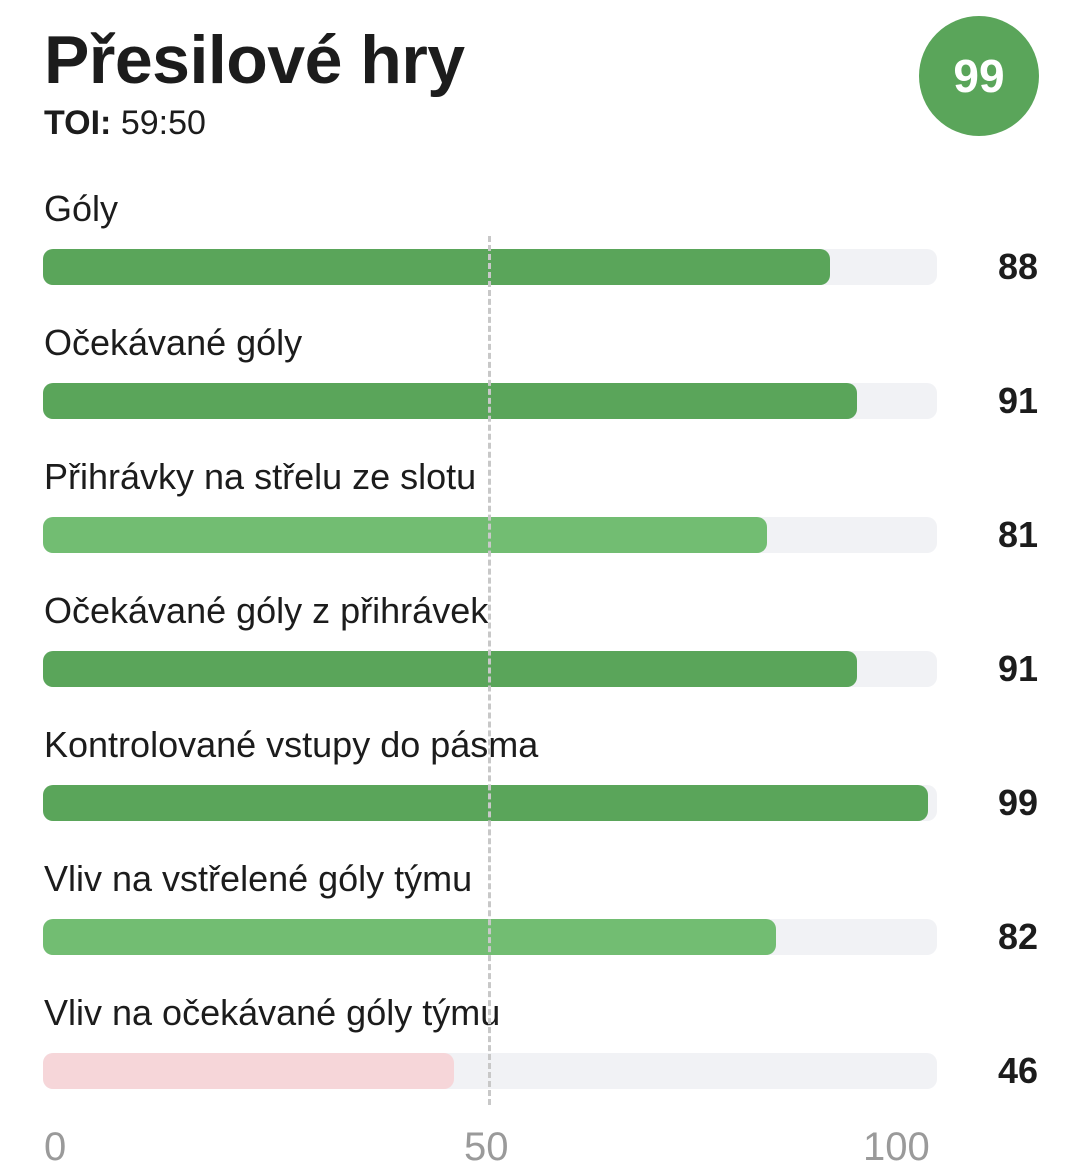 This screenshot has height=1169, width=1075. Describe the element at coordinates (258, 878) in the screenshot. I see `metric-label: Vliv na vstřelené góly týmu` at that location.